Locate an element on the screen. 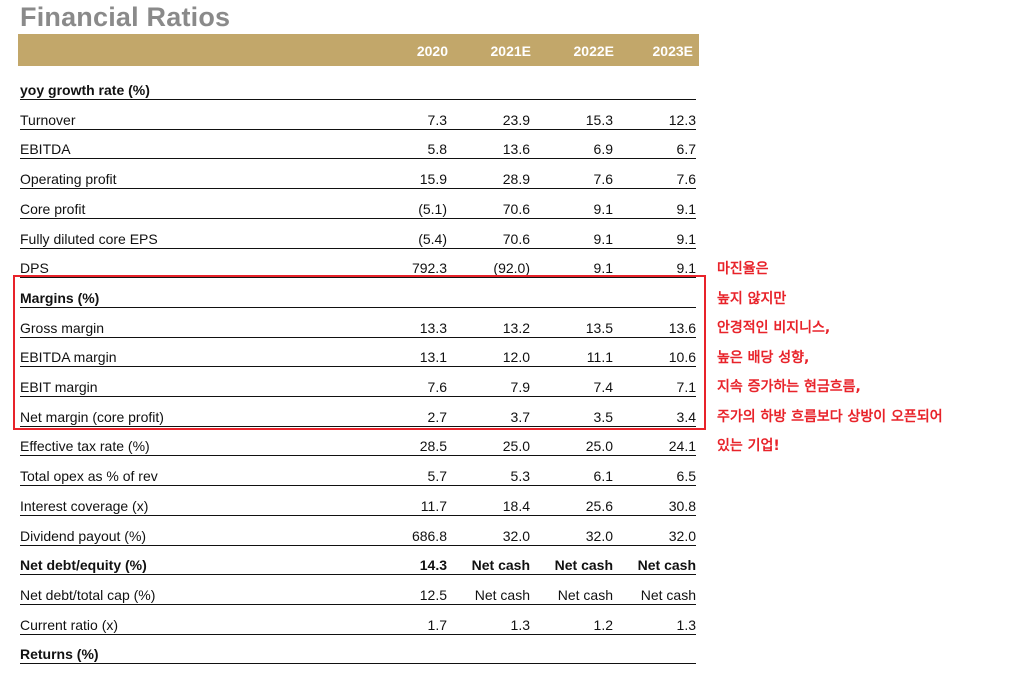  row-label: Total opex as % of rev is located at coordinates (89, 476).